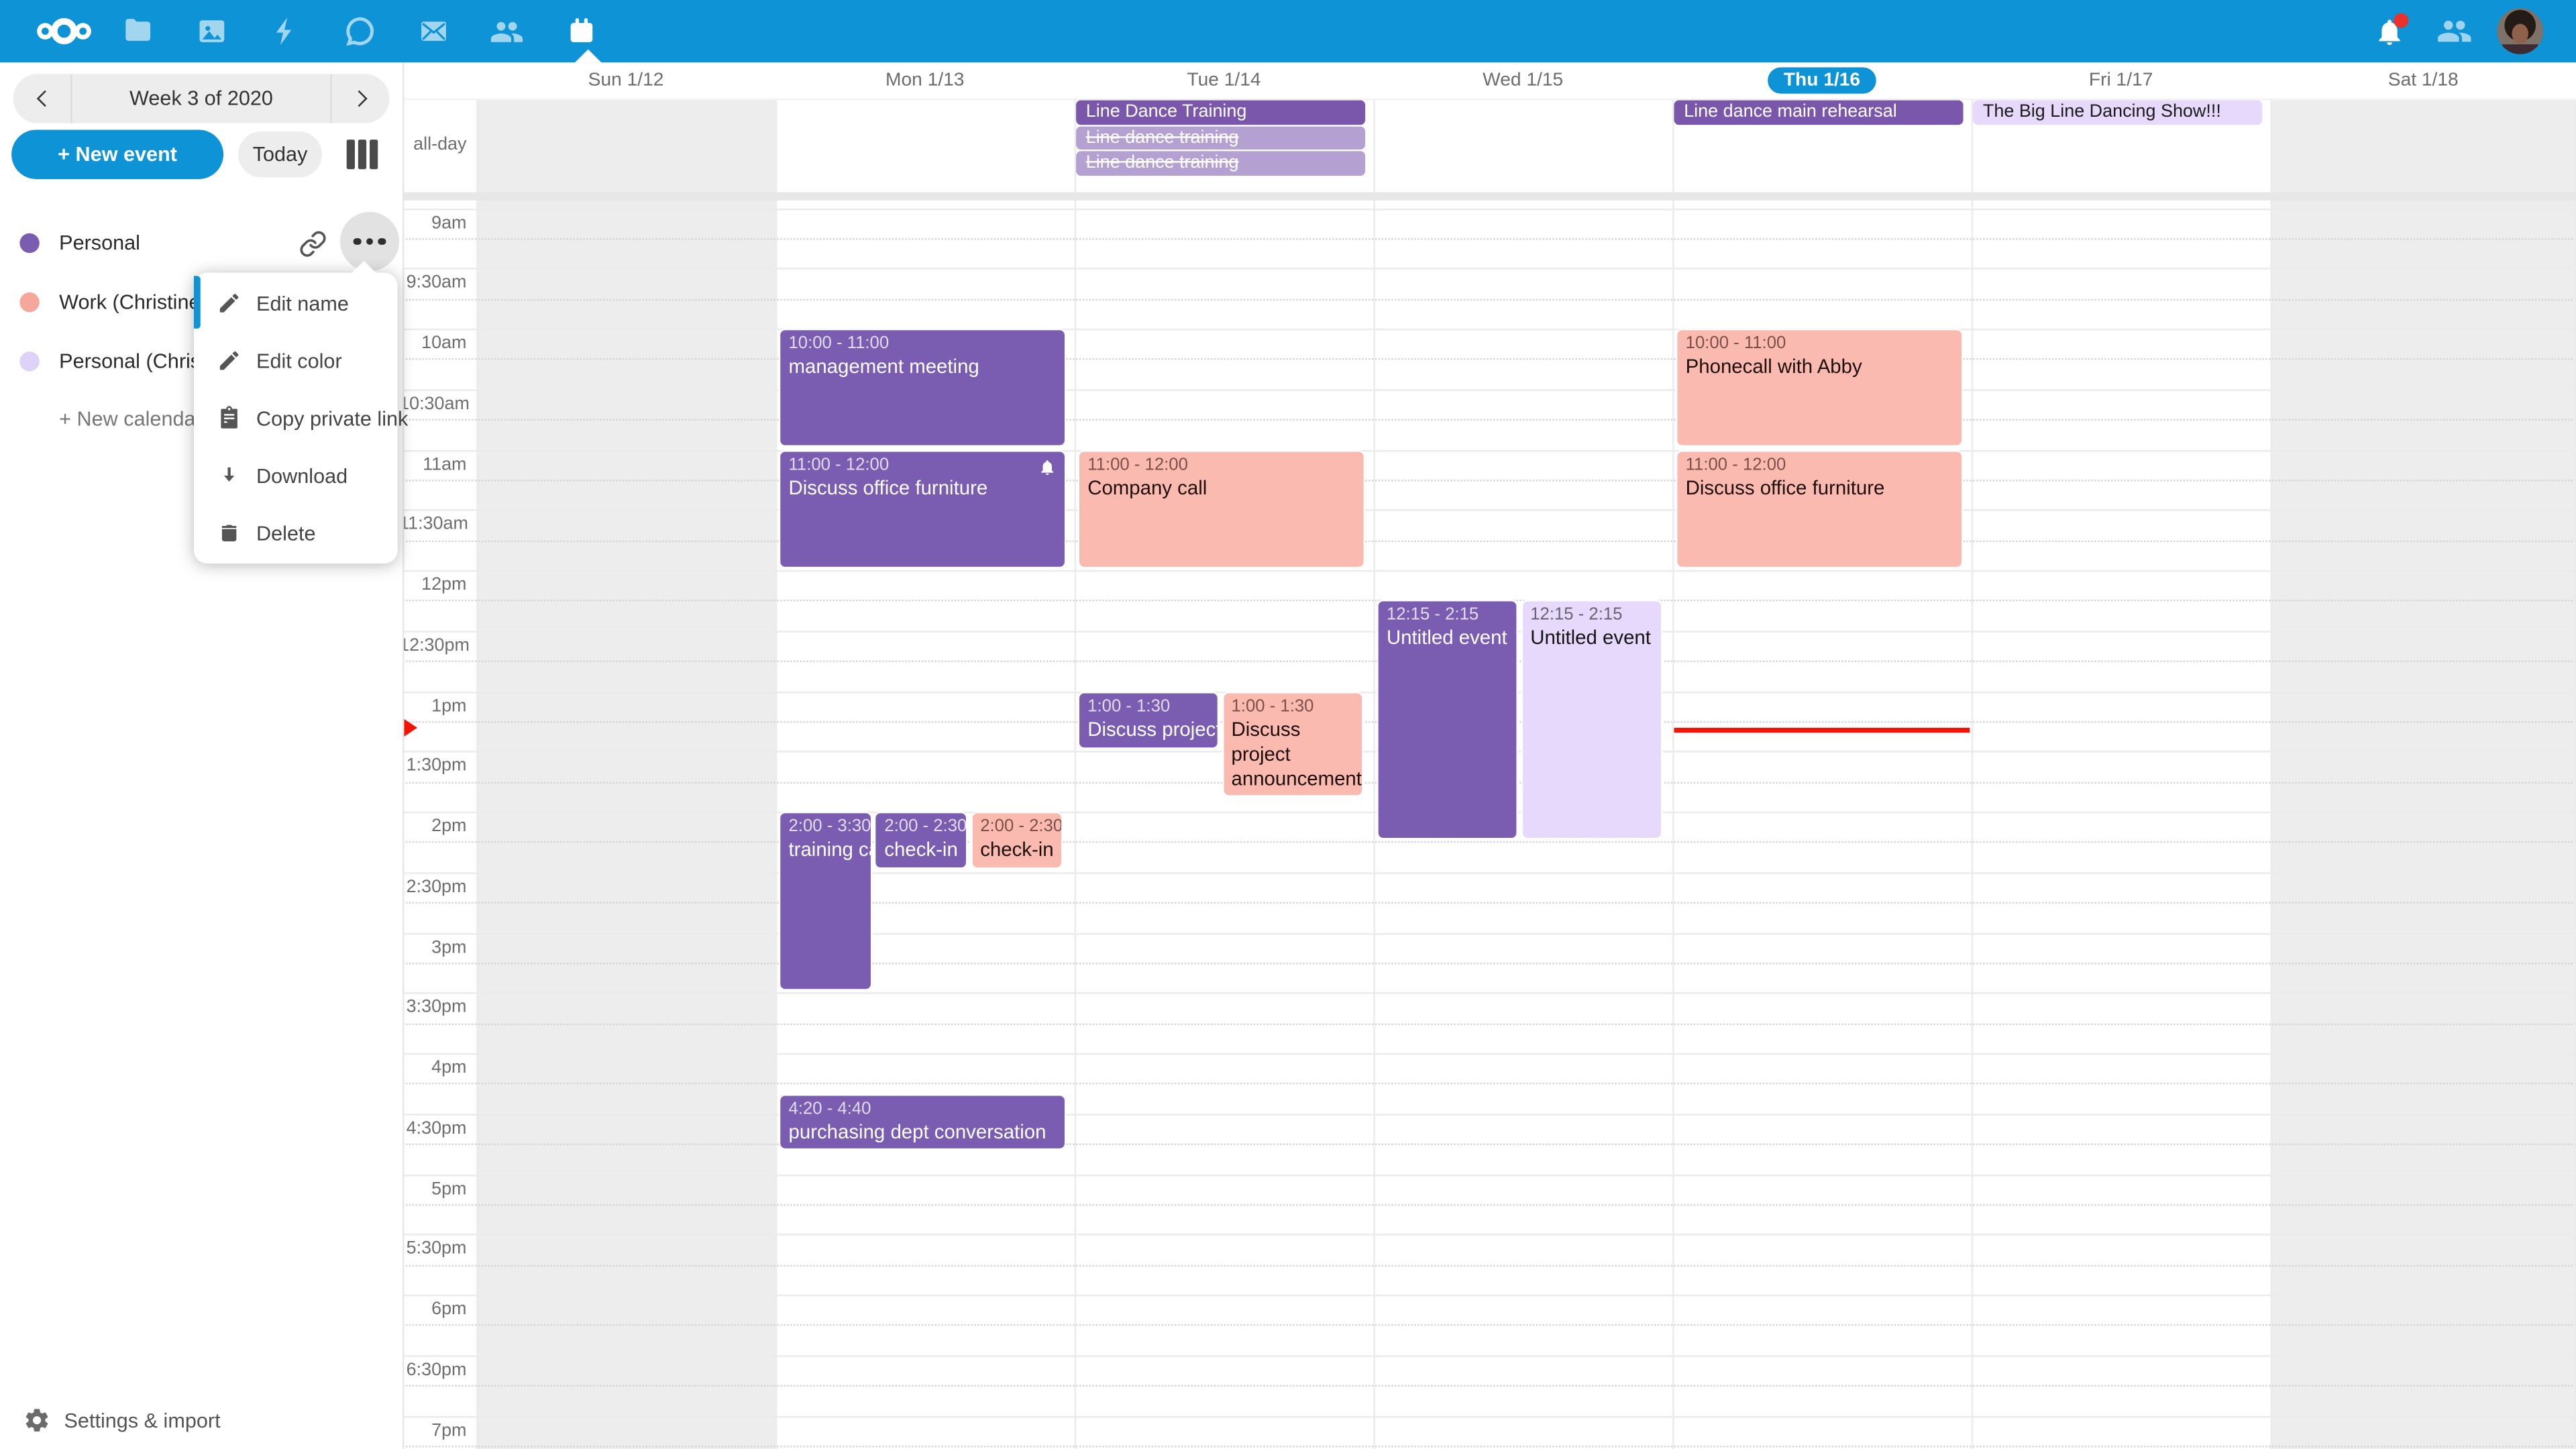  Describe the element at coordinates (2454, 31) in the screenshot. I see `contacts-menu-icon` at that location.